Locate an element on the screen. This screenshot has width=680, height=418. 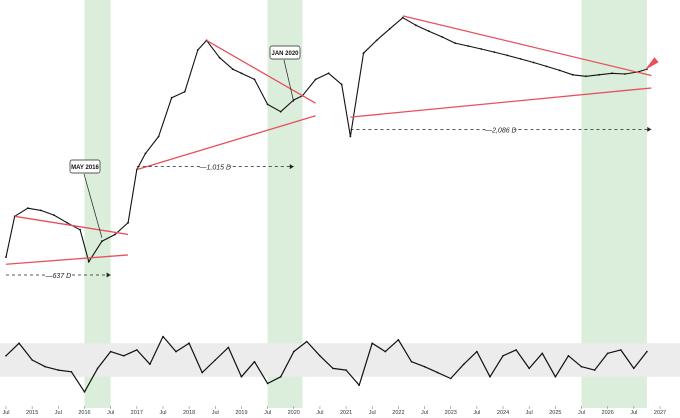
x-tick-label: 2016 is located at coordinates (84, 413).